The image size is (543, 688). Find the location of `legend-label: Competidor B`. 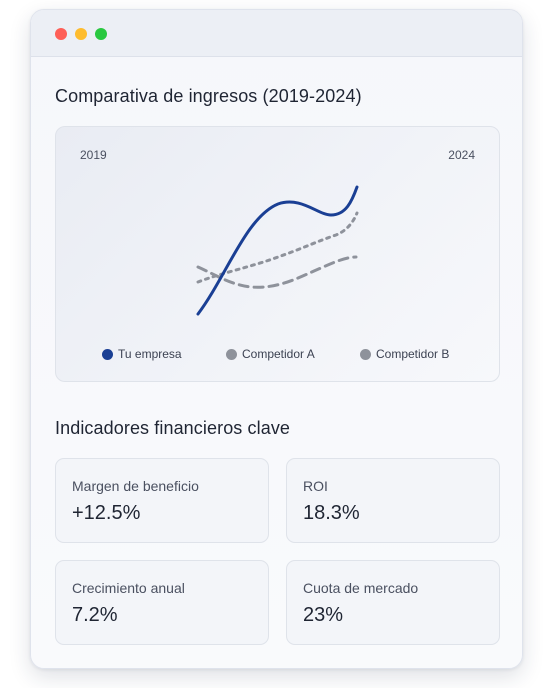

legend-label: Competidor B is located at coordinates (413, 354).